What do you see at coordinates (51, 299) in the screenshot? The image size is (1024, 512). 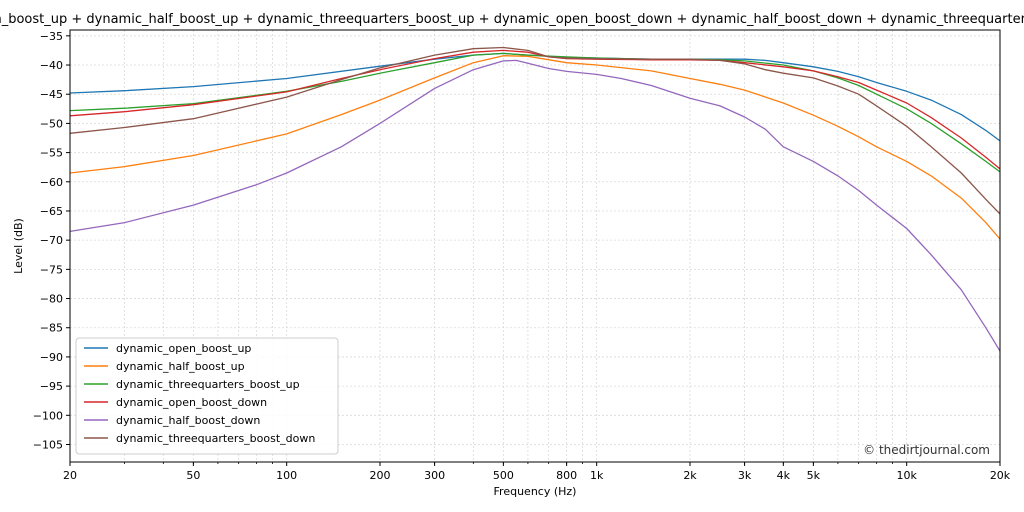 I see `y-tick-label: −80` at bounding box center [51, 299].